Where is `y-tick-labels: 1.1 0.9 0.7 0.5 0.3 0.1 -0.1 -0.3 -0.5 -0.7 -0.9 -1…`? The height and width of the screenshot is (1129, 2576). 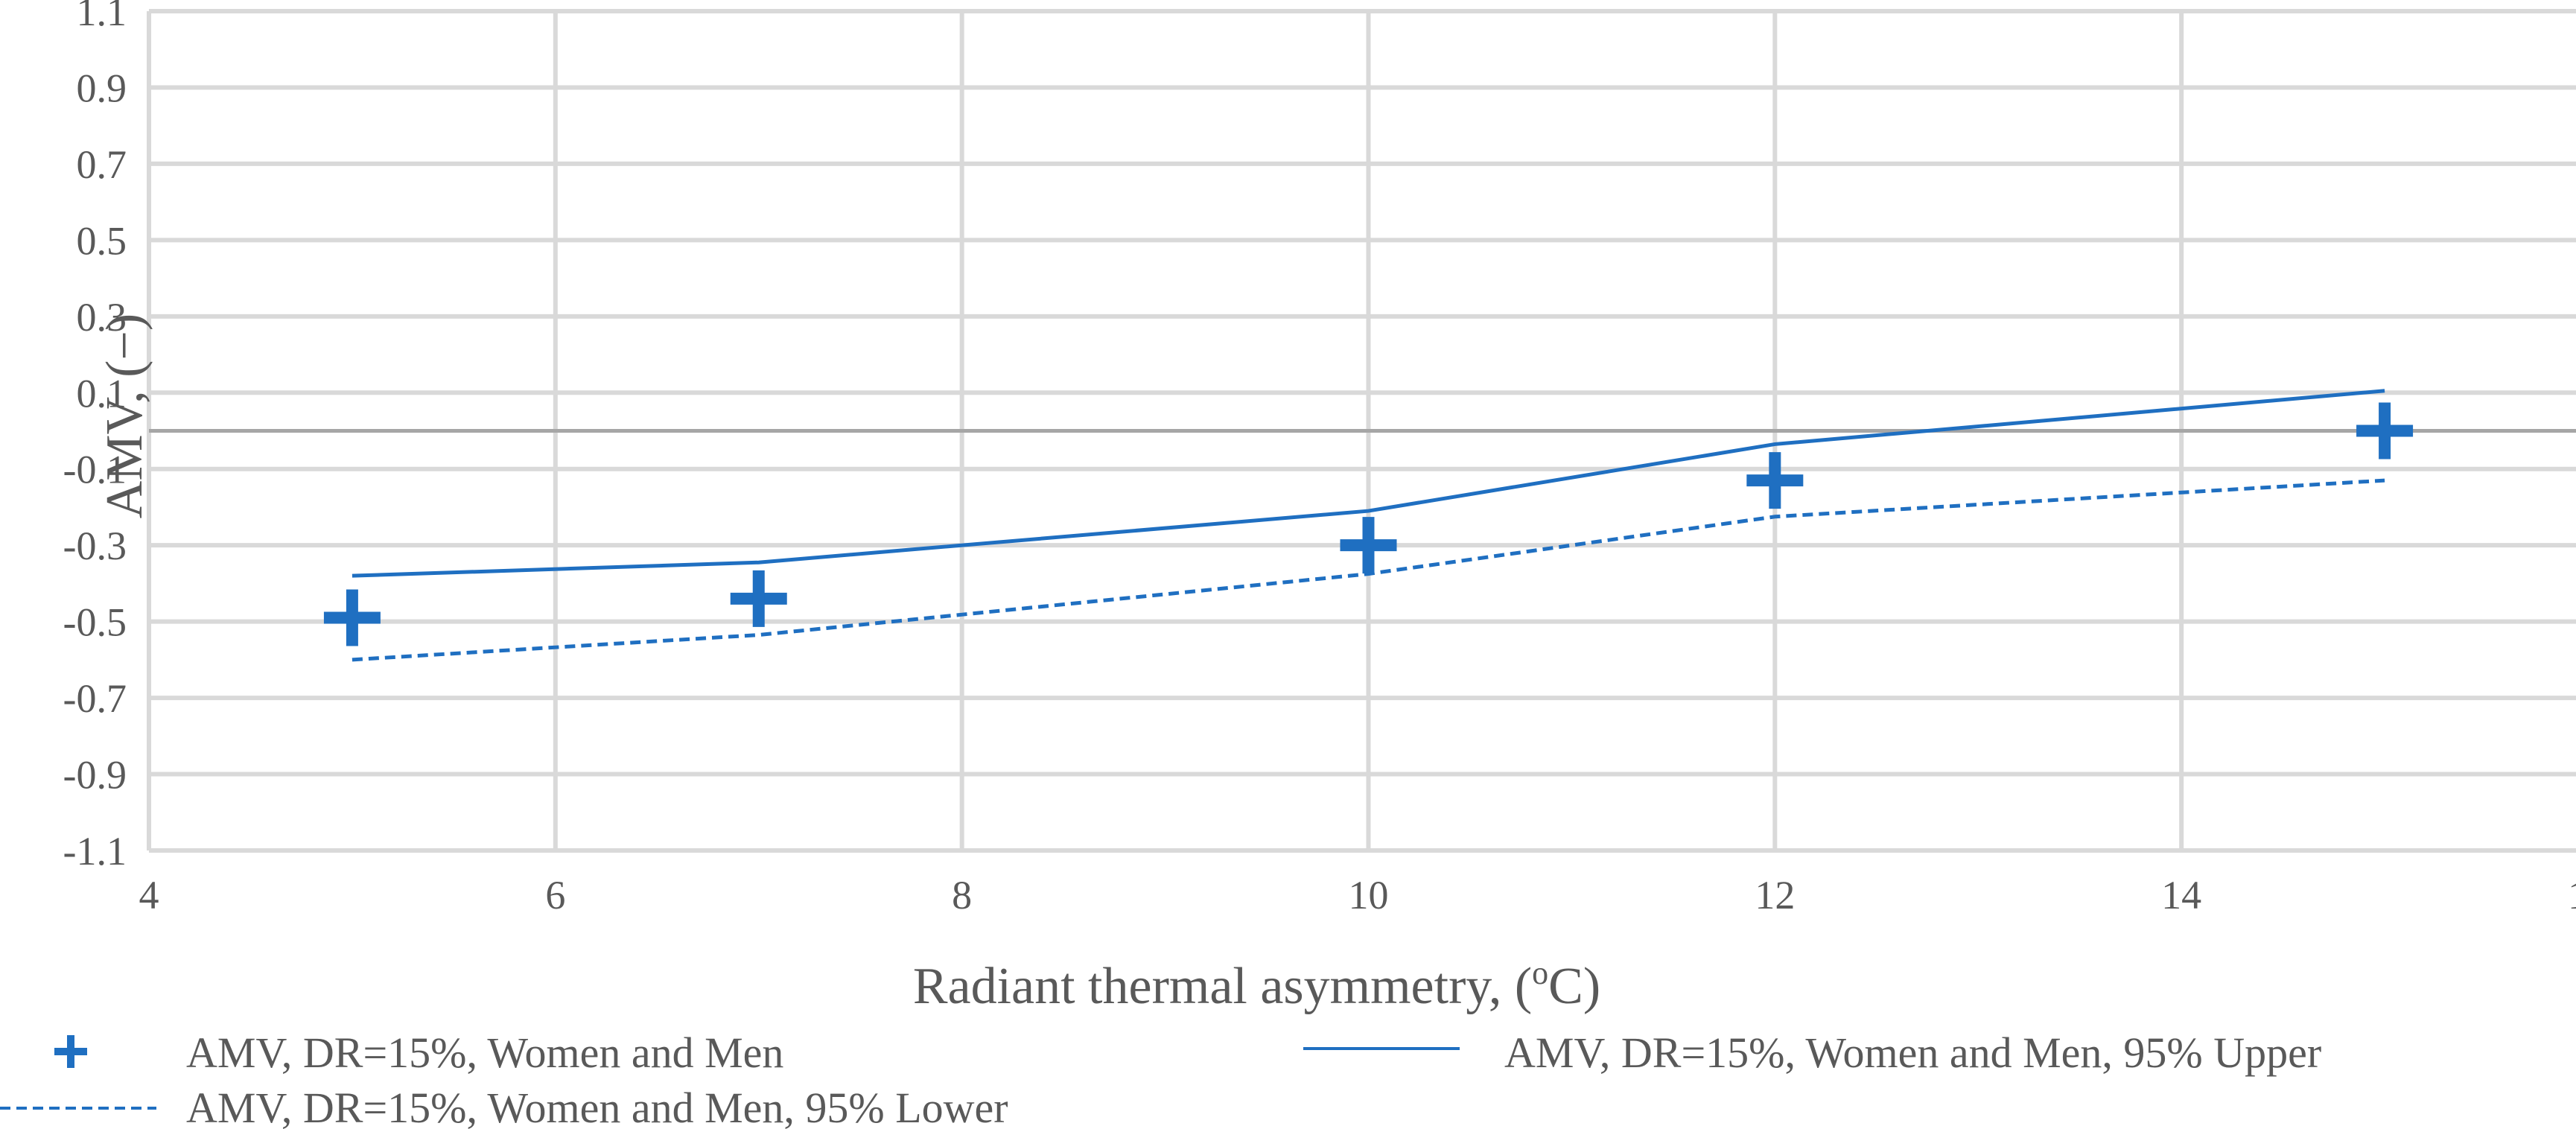
y-tick-labels: 1.1 0.9 0.7 0.5 0.3 0.1 -0.1 -0.3 -0.5 -0.7 -0.9 -1… is located at coordinates (95, 437).